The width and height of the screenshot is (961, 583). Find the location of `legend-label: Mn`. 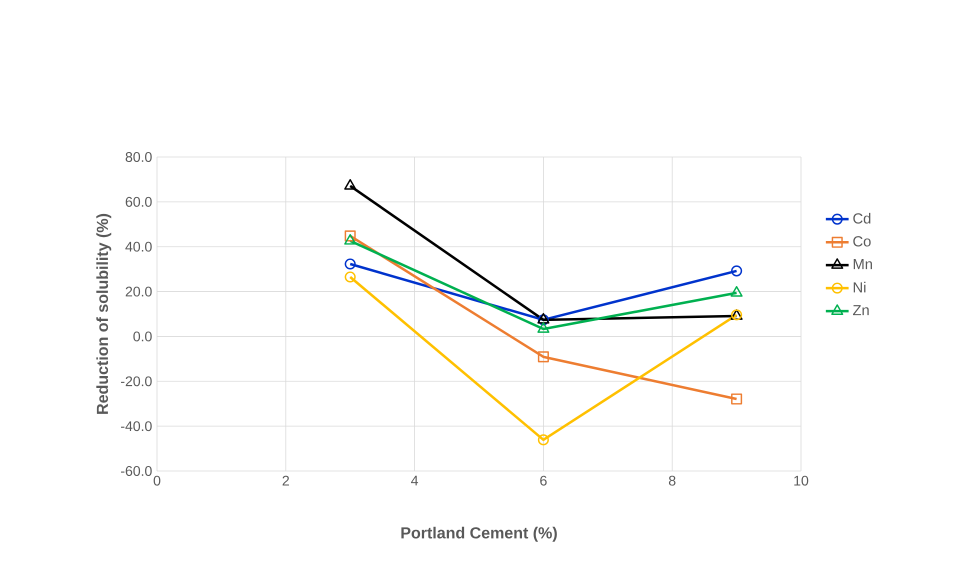

legend-label: Mn is located at coordinates (863, 264).